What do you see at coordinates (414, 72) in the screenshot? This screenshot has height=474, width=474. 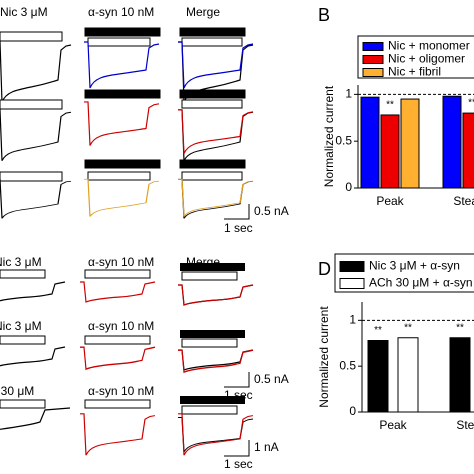 I see `legend-label: Nic + fibril` at bounding box center [414, 72].